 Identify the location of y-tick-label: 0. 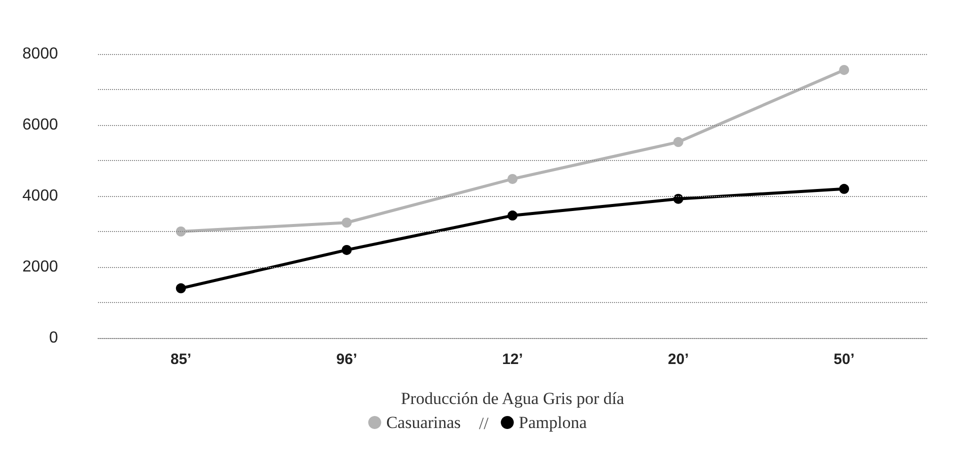
(53, 338).